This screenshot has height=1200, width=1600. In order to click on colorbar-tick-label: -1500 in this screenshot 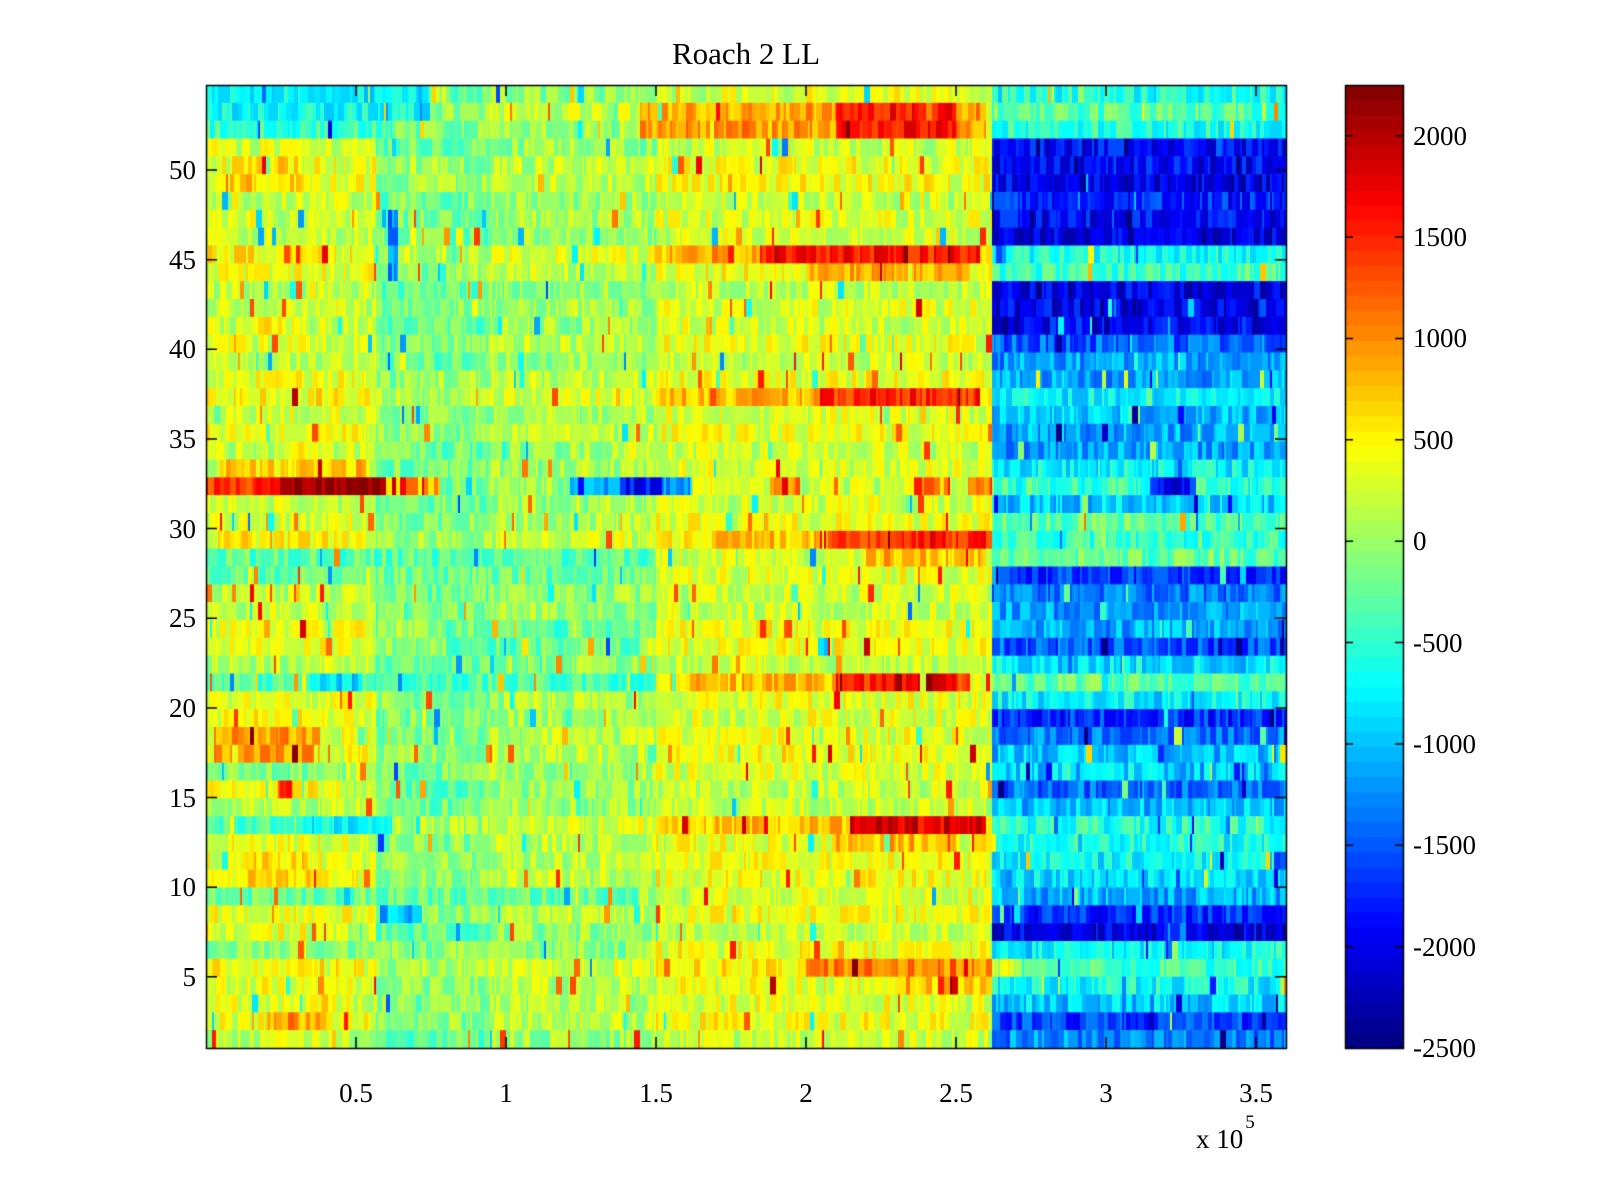, I will do `click(1444, 845)`.